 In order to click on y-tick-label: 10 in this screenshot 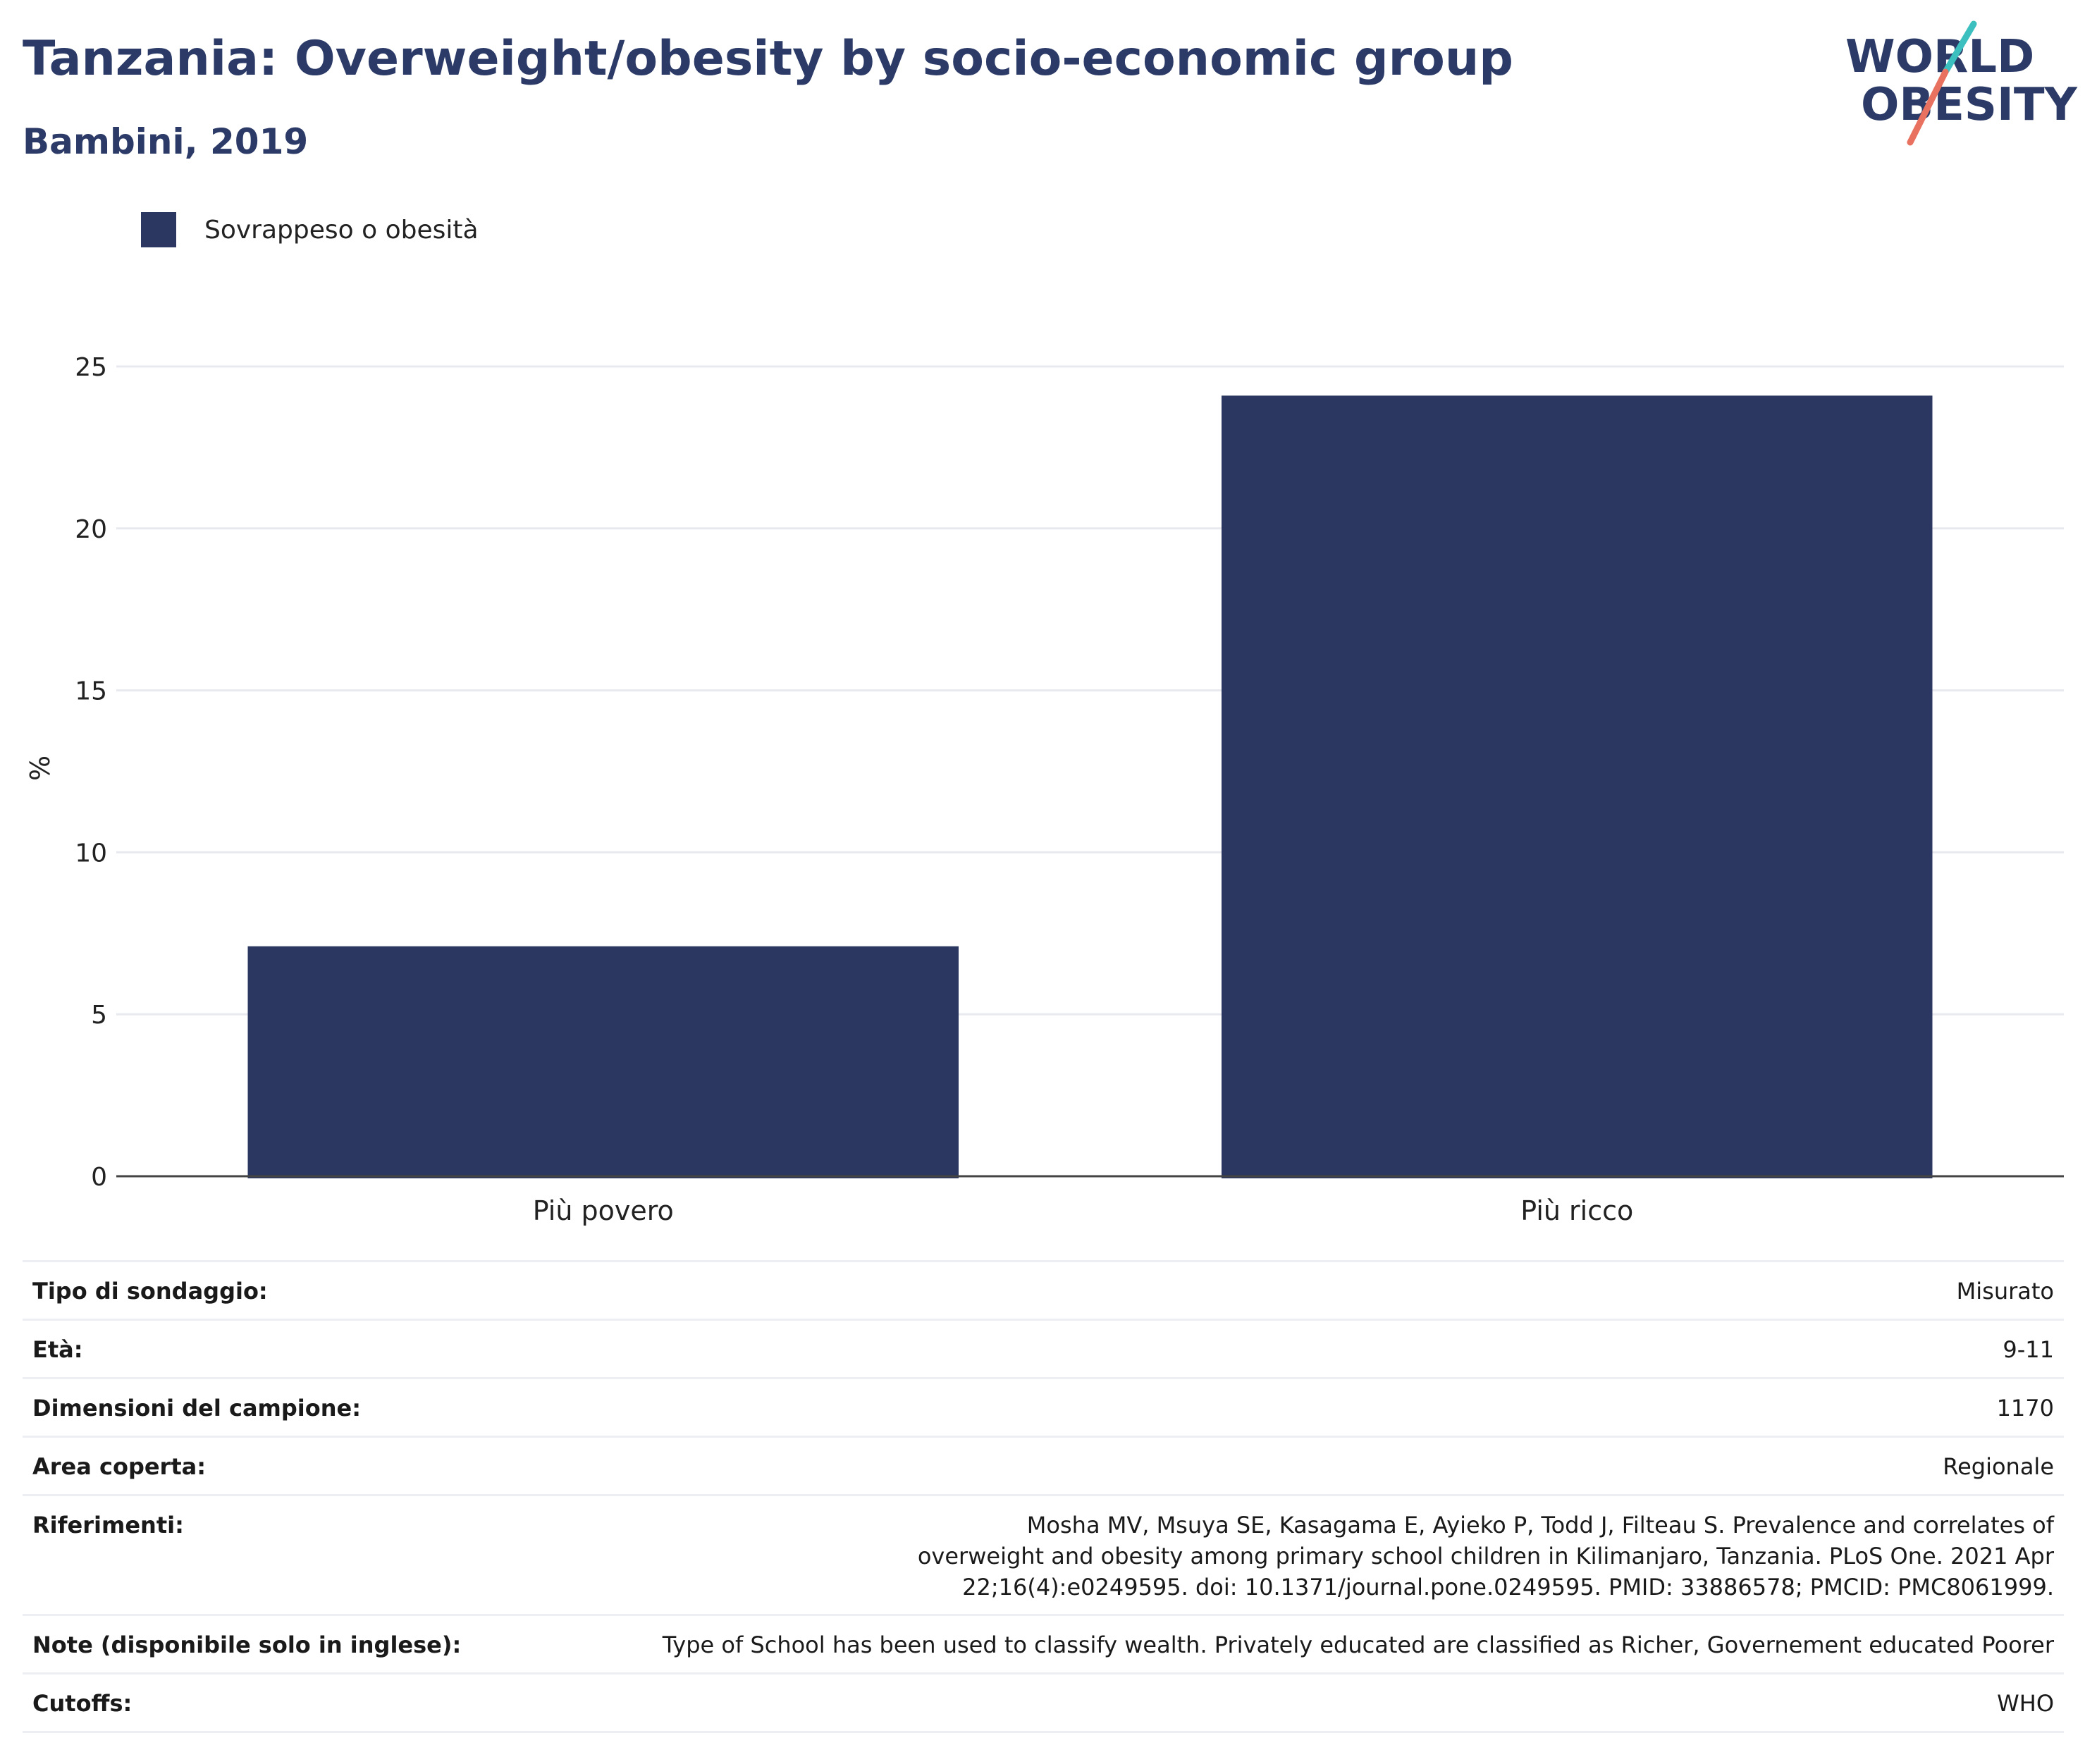, I will do `click(91, 853)`.